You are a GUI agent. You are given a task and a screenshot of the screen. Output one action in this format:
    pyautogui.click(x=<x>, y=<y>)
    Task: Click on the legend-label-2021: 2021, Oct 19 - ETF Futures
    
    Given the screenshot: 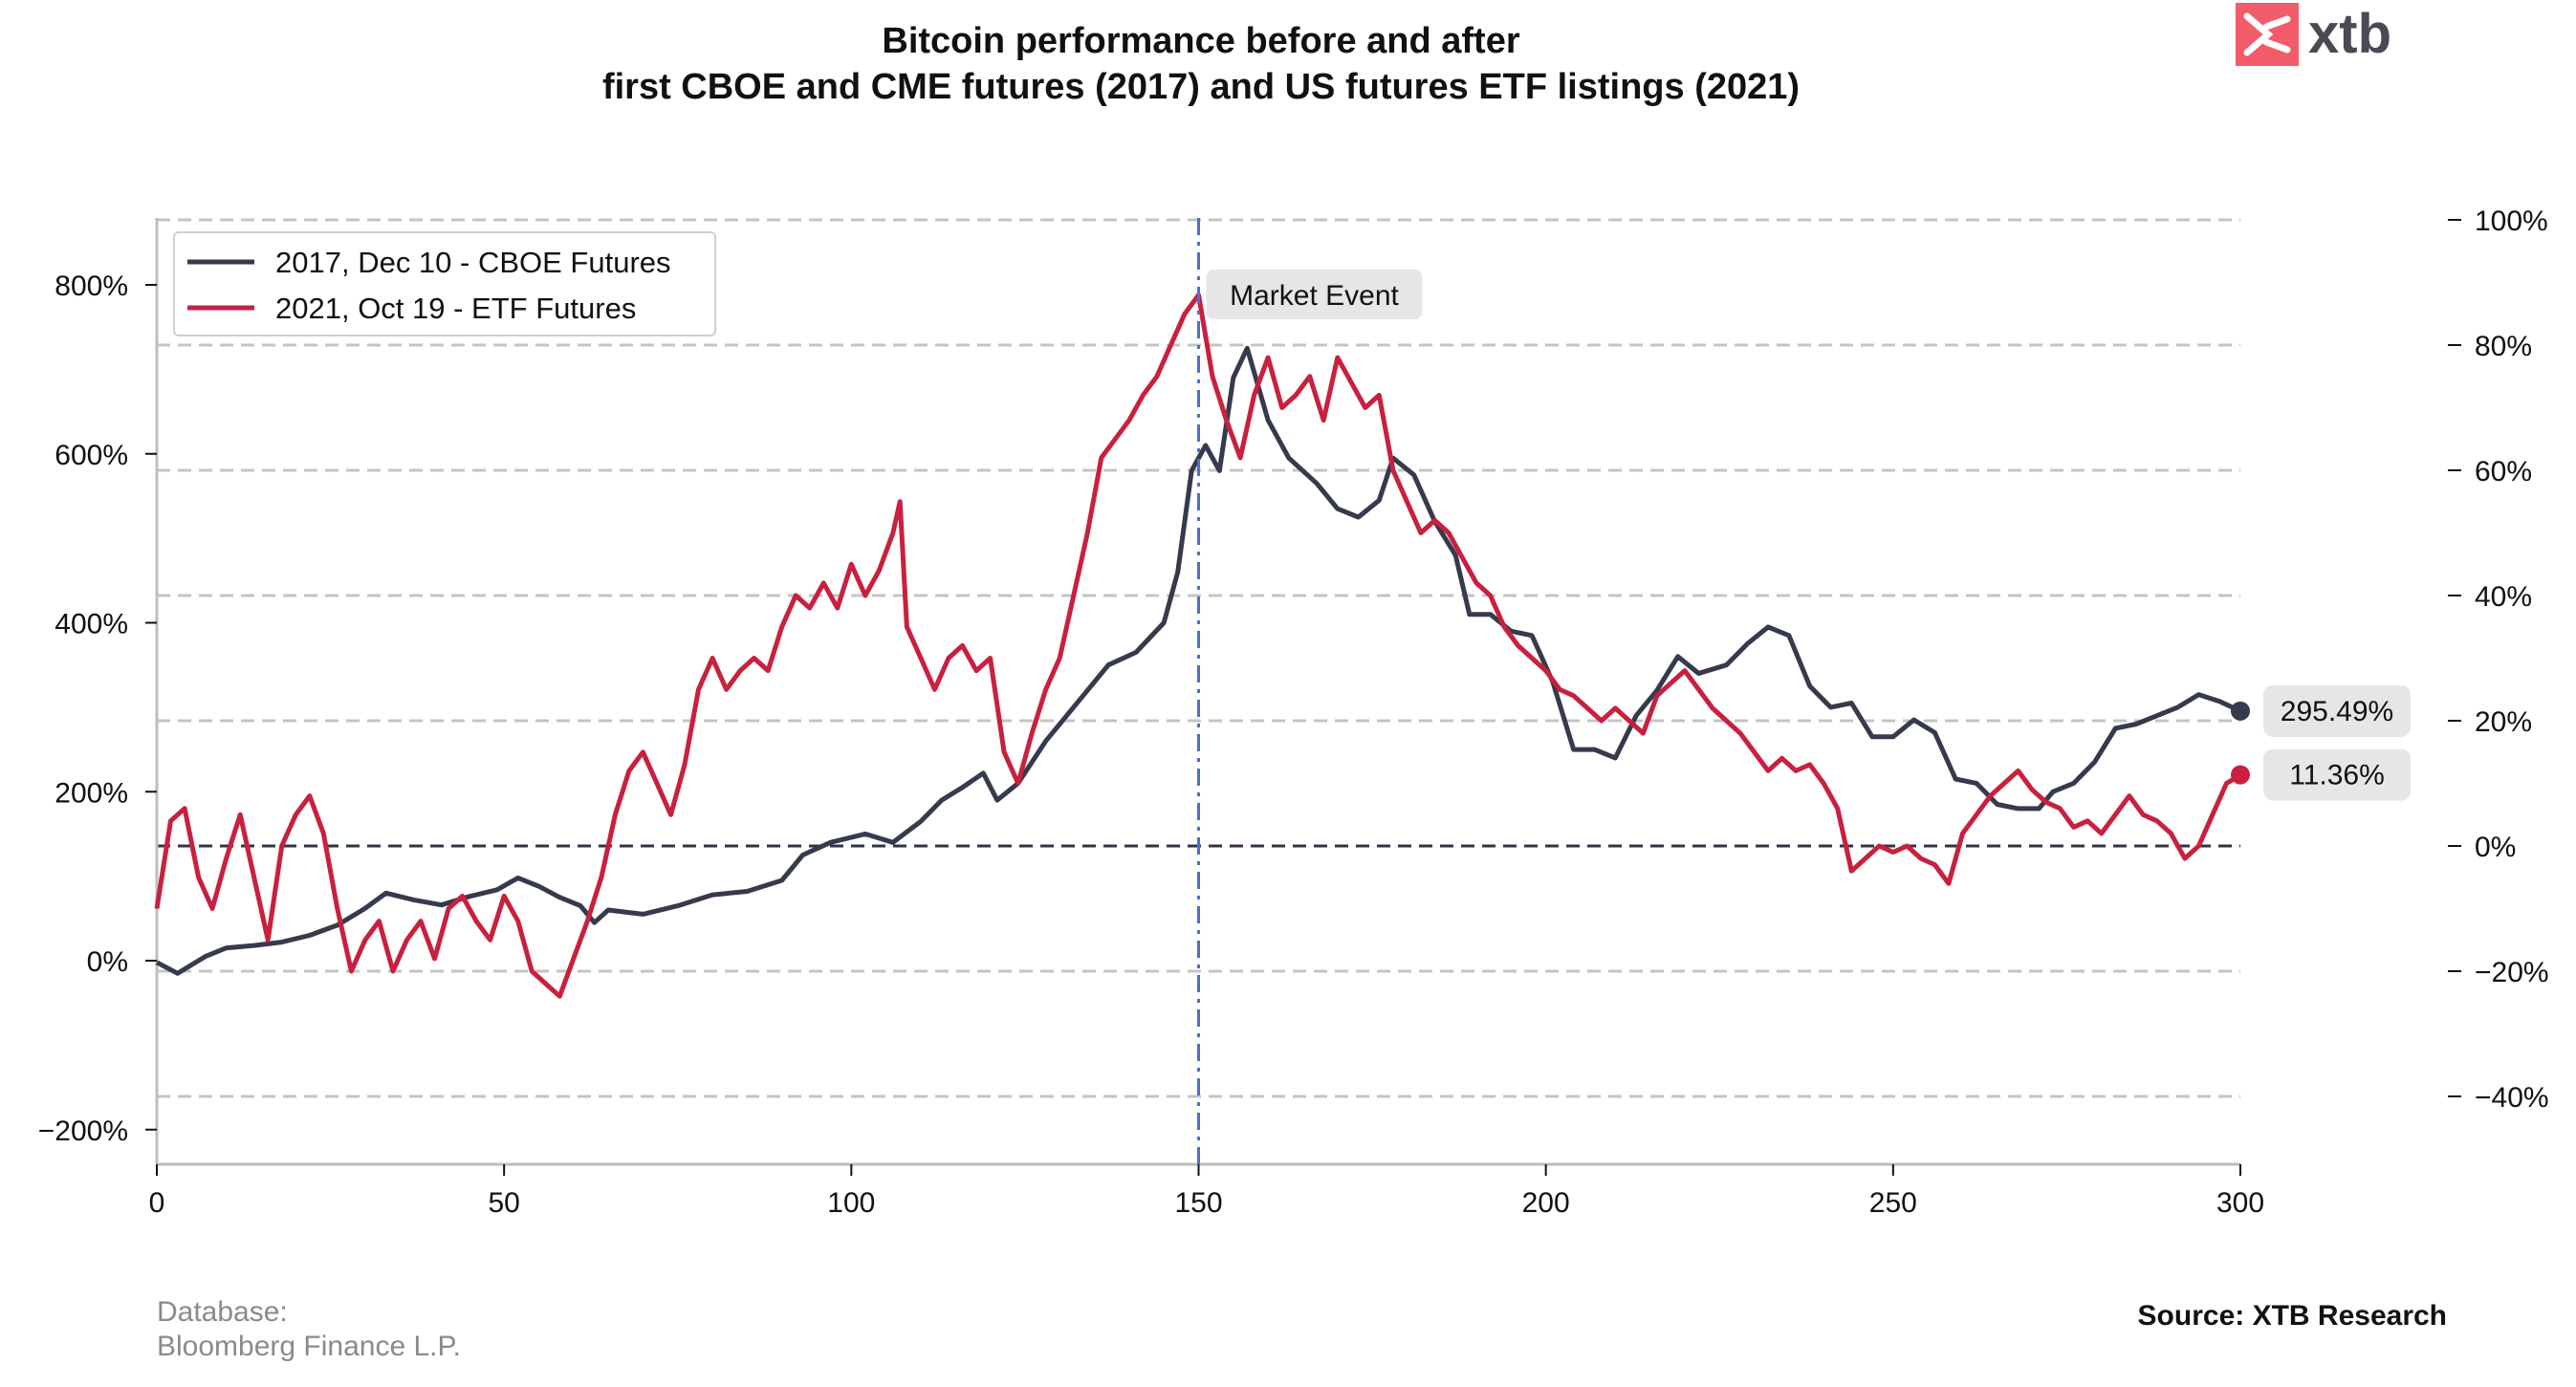 What is the action you would take?
    pyautogui.click(x=455, y=308)
    